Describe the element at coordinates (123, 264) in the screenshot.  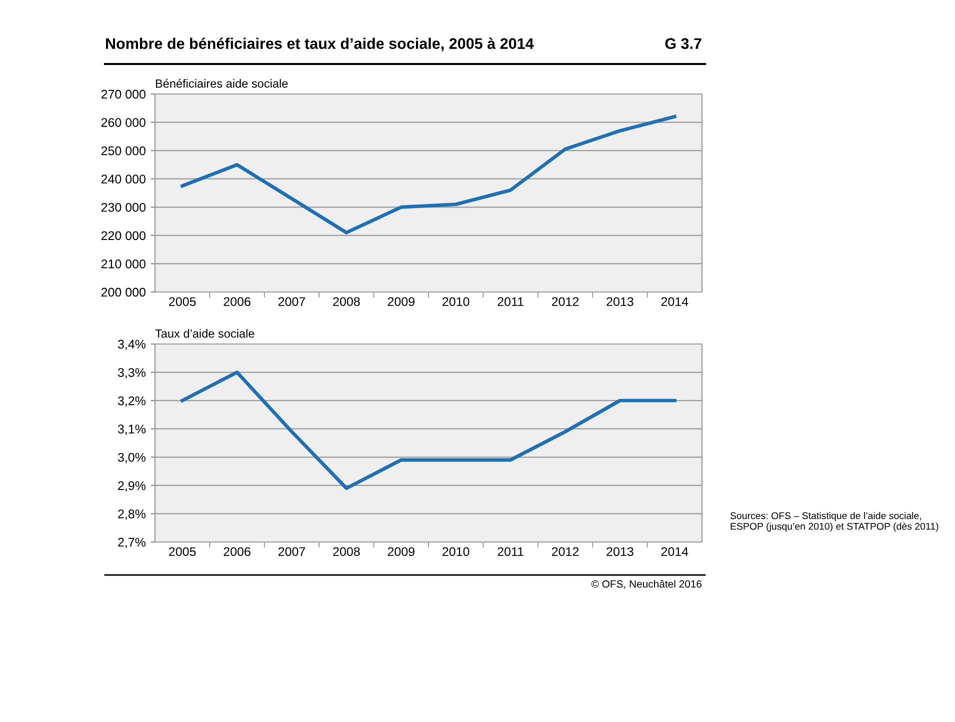
I see `y-tick-label: 210 000` at that location.